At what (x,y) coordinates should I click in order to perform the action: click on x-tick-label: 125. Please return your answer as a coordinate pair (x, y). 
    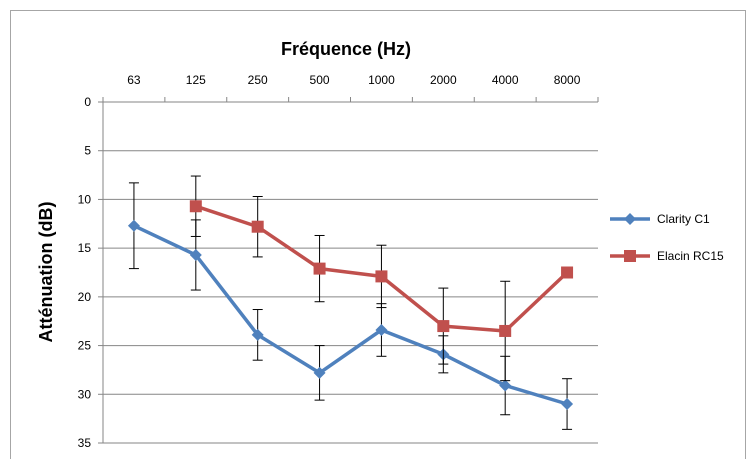
    Looking at the image, I should click on (196, 80).